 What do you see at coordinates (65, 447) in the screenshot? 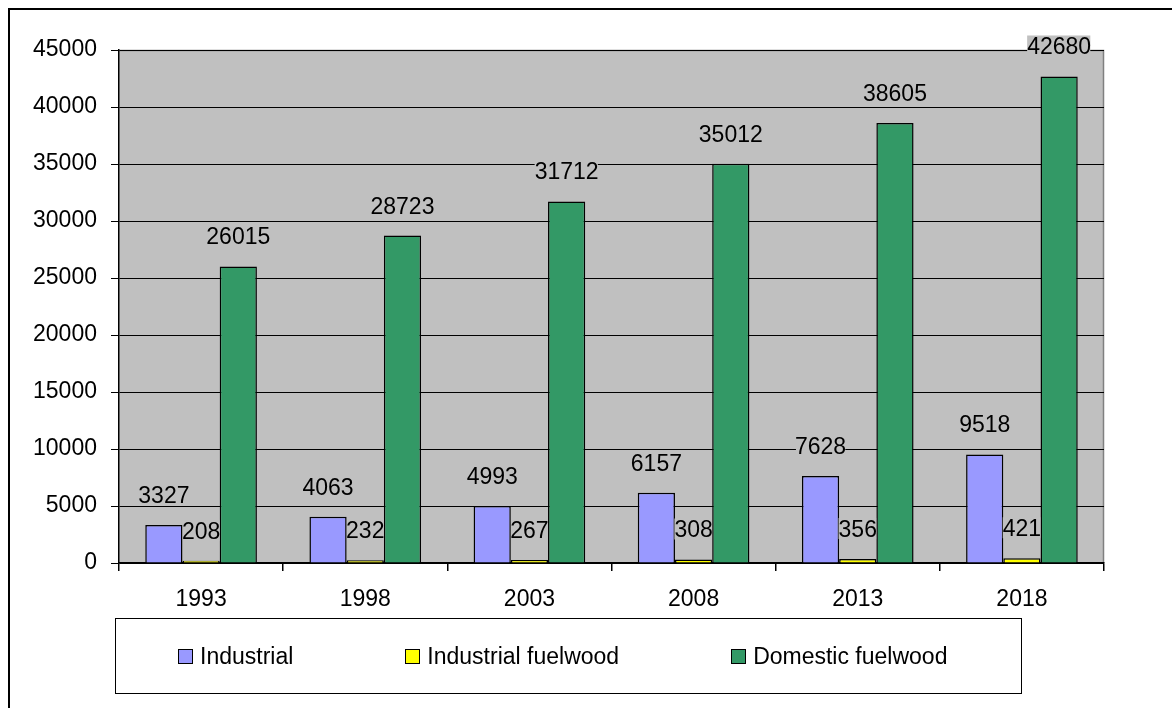
I see `y-tick-label: 10000` at bounding box center [65, 447].